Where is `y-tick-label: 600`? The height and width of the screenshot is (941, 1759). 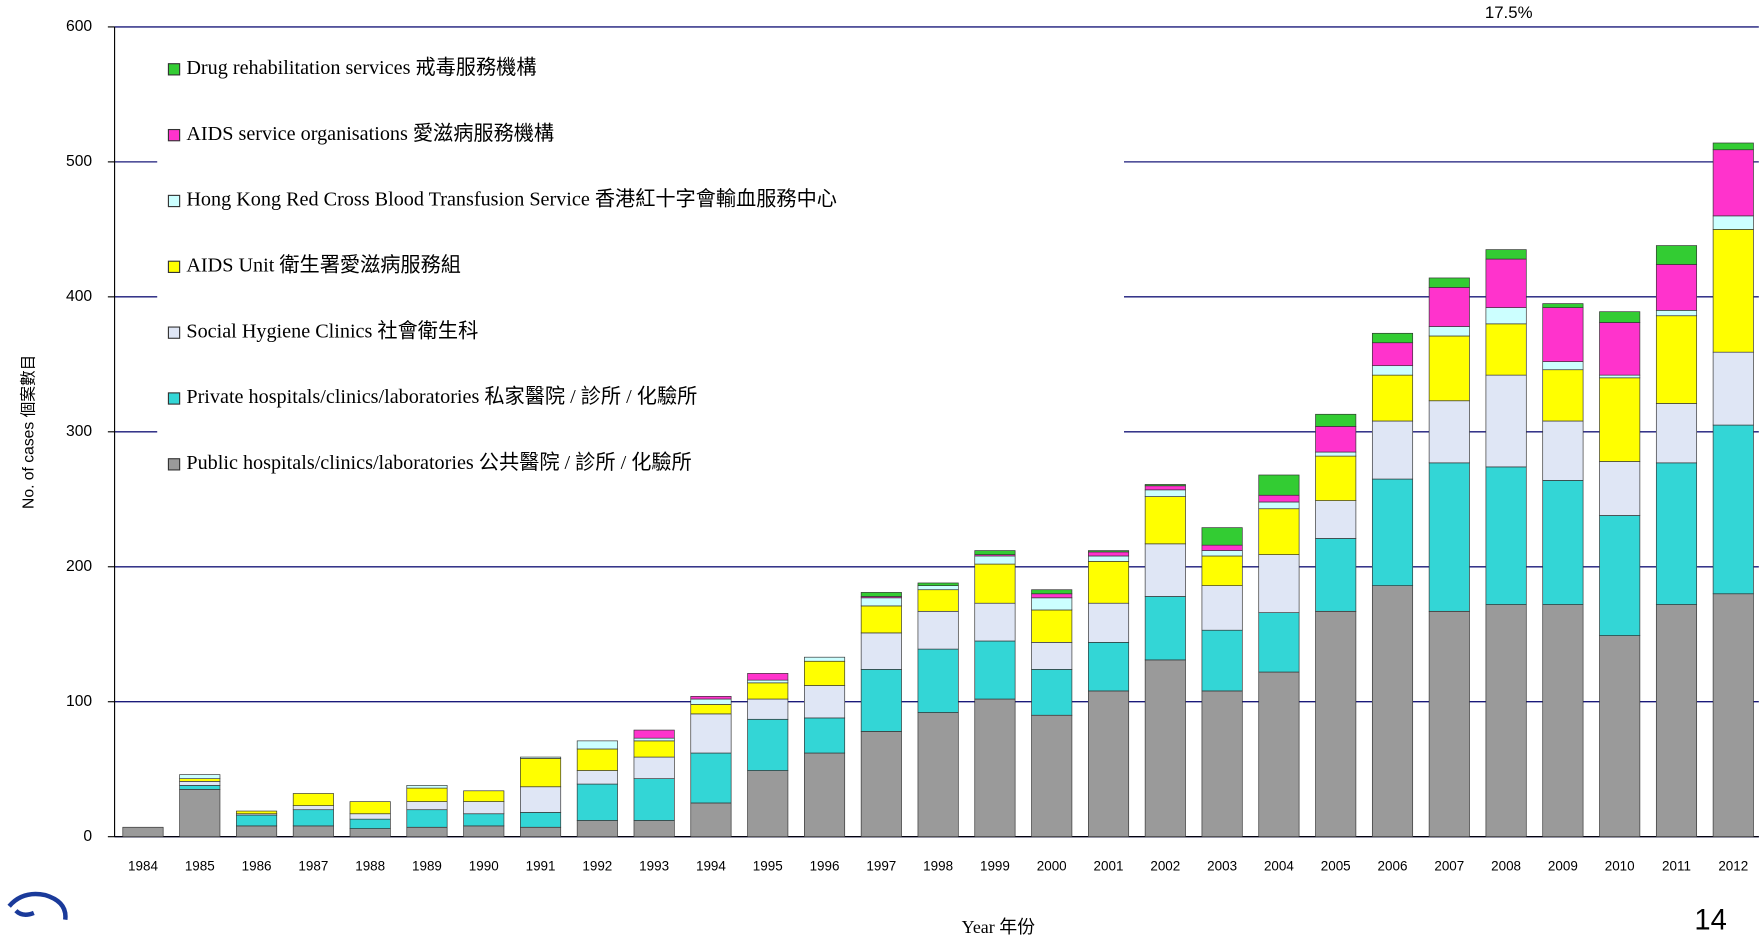 y-tick-label: 600 is located at coordinates (79, 26).